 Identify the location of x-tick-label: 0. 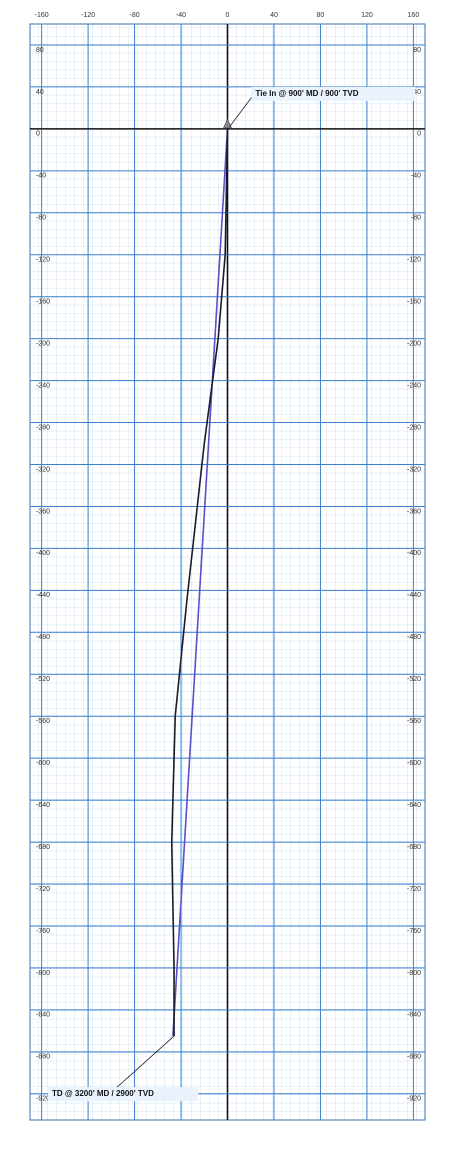
(228, 15).